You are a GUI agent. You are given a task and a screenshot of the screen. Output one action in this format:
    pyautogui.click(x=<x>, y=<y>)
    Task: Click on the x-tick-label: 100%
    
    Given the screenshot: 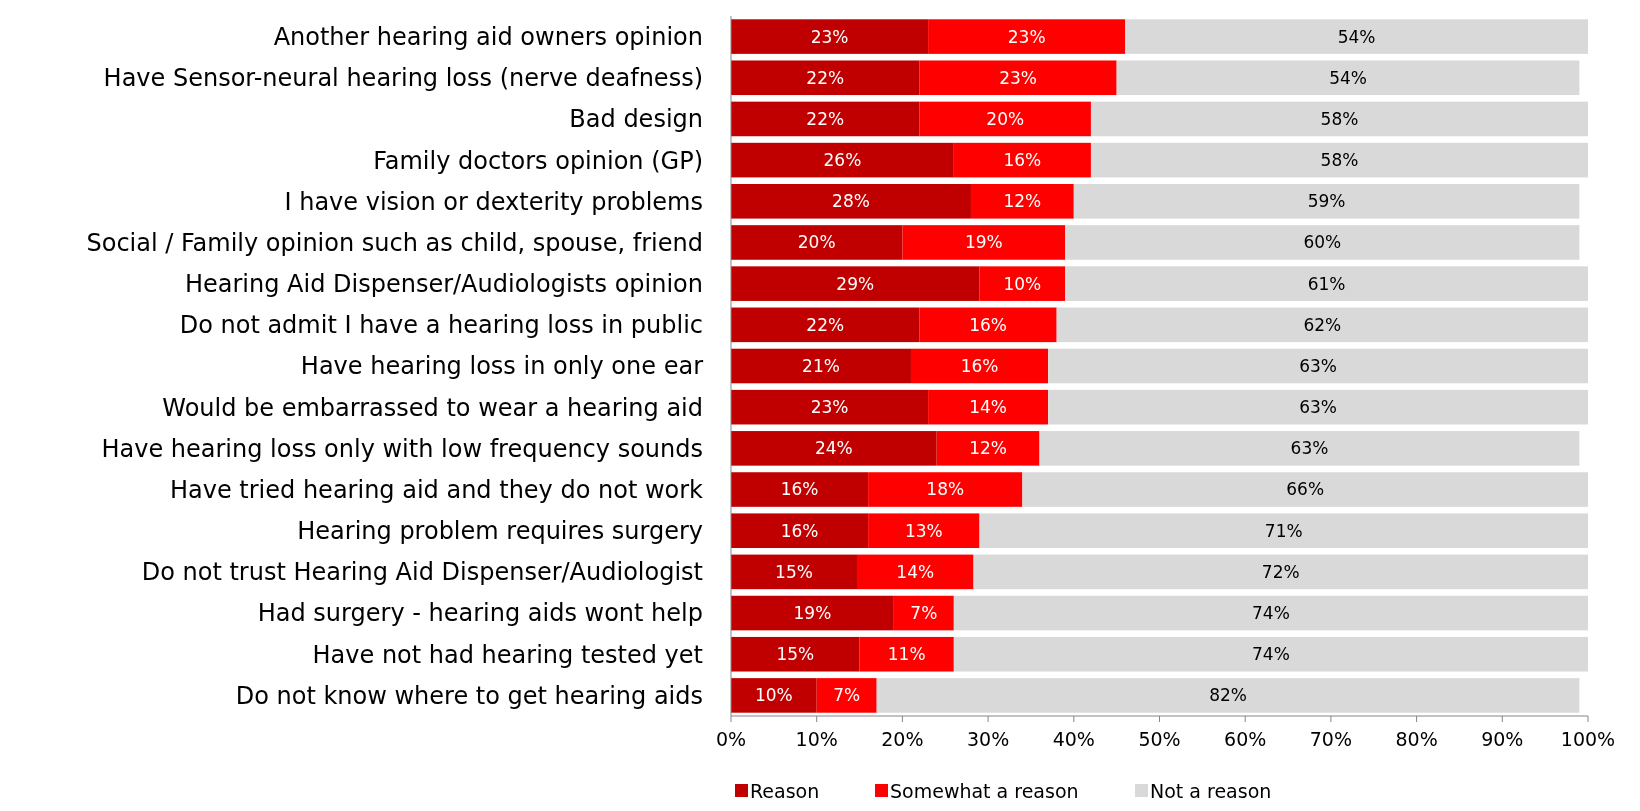 What is the action you would take?
    pyautogui.click(x=1588, y=739)
    